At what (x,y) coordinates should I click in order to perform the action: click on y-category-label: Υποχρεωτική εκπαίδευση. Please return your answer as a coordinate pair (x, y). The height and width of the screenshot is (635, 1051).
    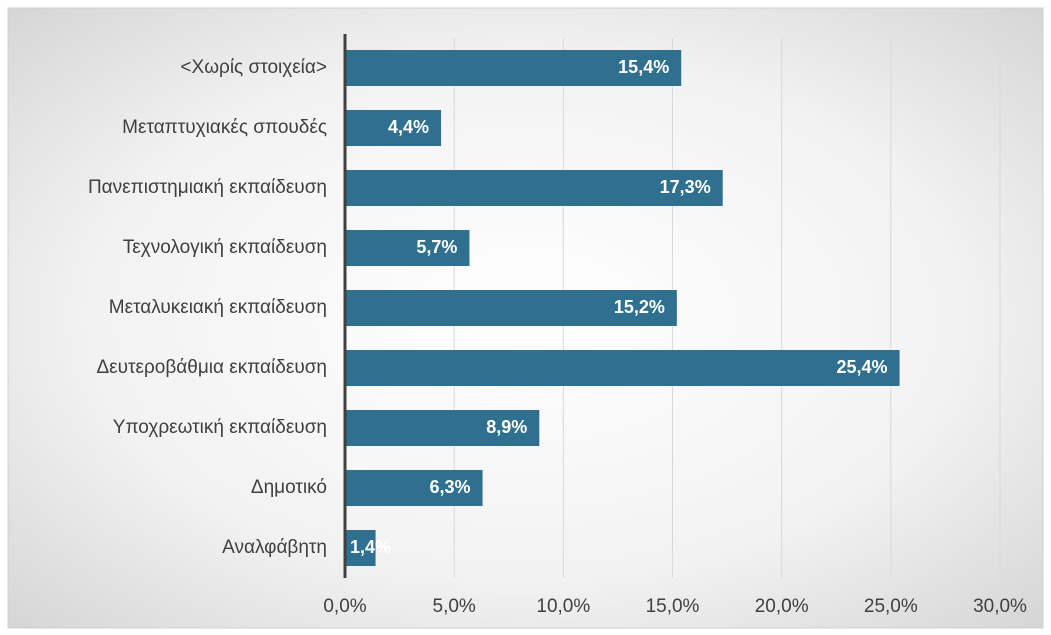
    Looking at the image, I should click on (220, 427).